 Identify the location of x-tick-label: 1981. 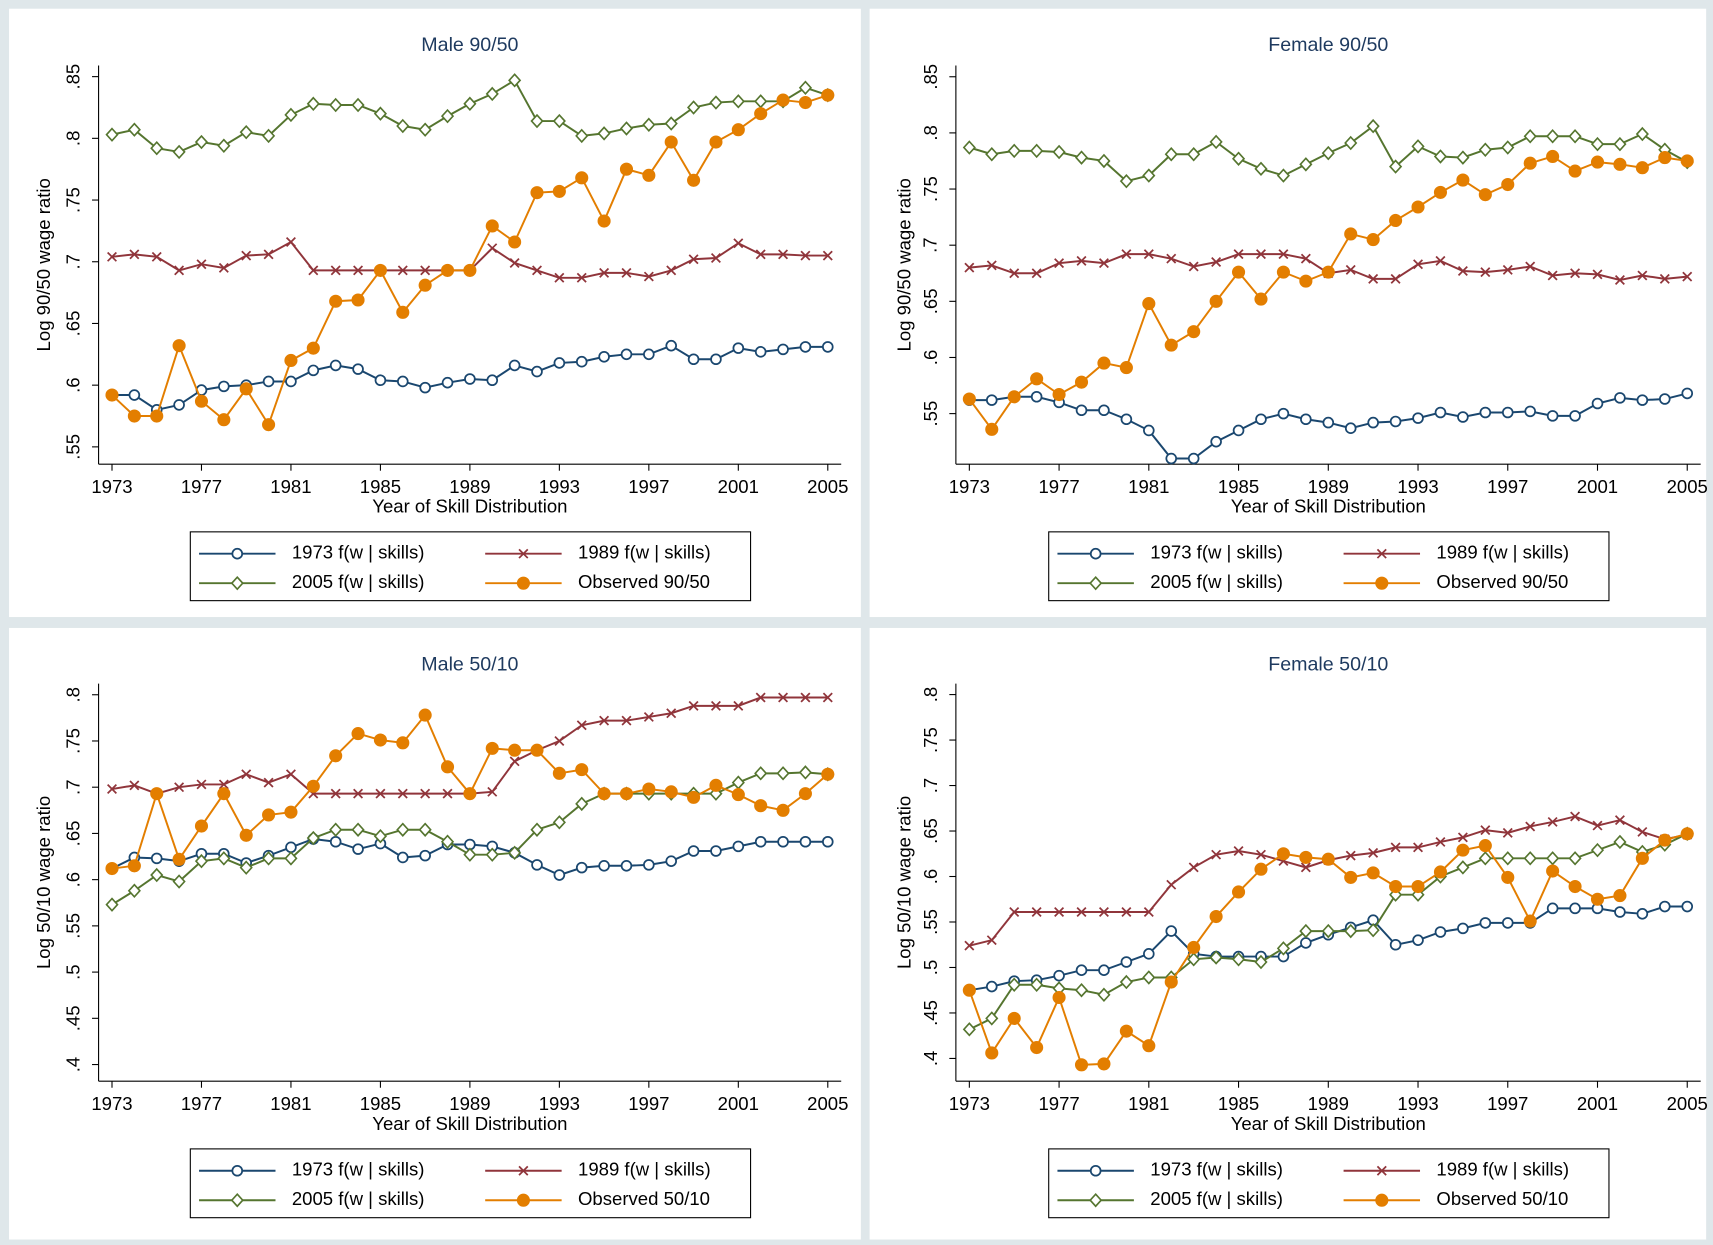
(290, 1103).